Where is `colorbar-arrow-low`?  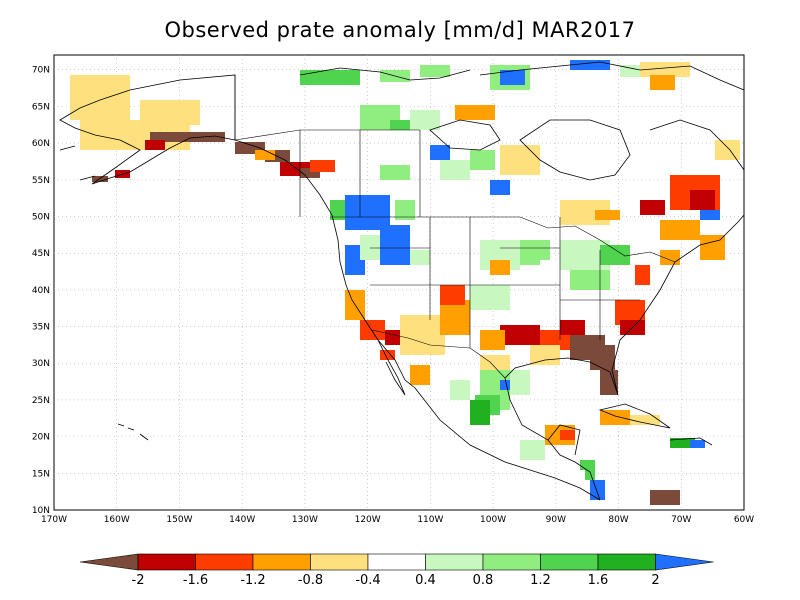 colorbar-arrow-low is located at coordinates (109, 562).